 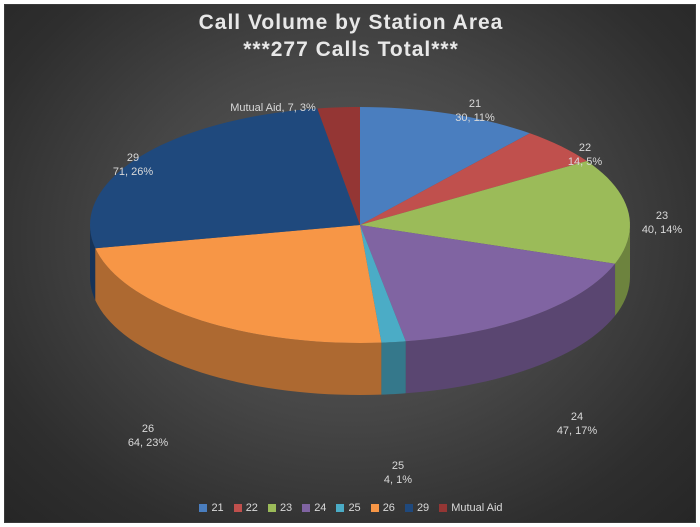 What do you see at coordinates (354, 508) in the screenshot?
I see `legend-label: 25` at bounding box center [354, 508].